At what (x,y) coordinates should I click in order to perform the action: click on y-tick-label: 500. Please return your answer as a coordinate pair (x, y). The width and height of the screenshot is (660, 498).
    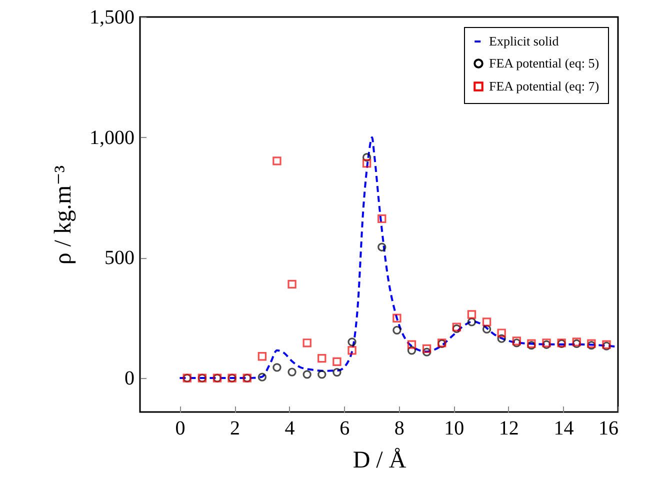
    Looking at the image, I should click on (119, 258).